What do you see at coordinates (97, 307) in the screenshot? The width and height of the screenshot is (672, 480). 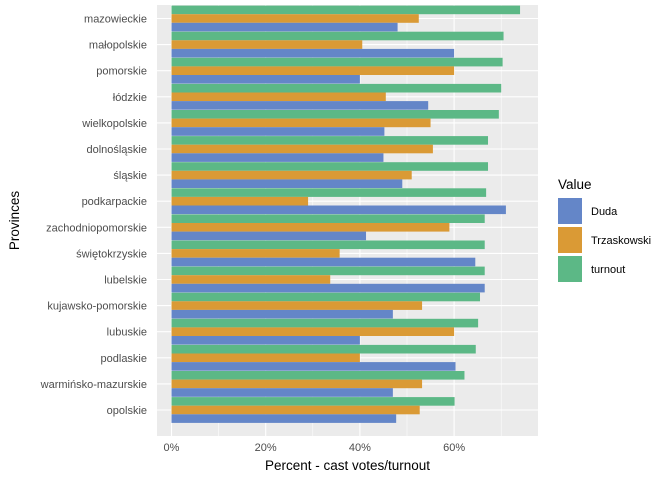 I see `y-tick-label: kujawsko-pomorskie` at bounding box center [97, 307].